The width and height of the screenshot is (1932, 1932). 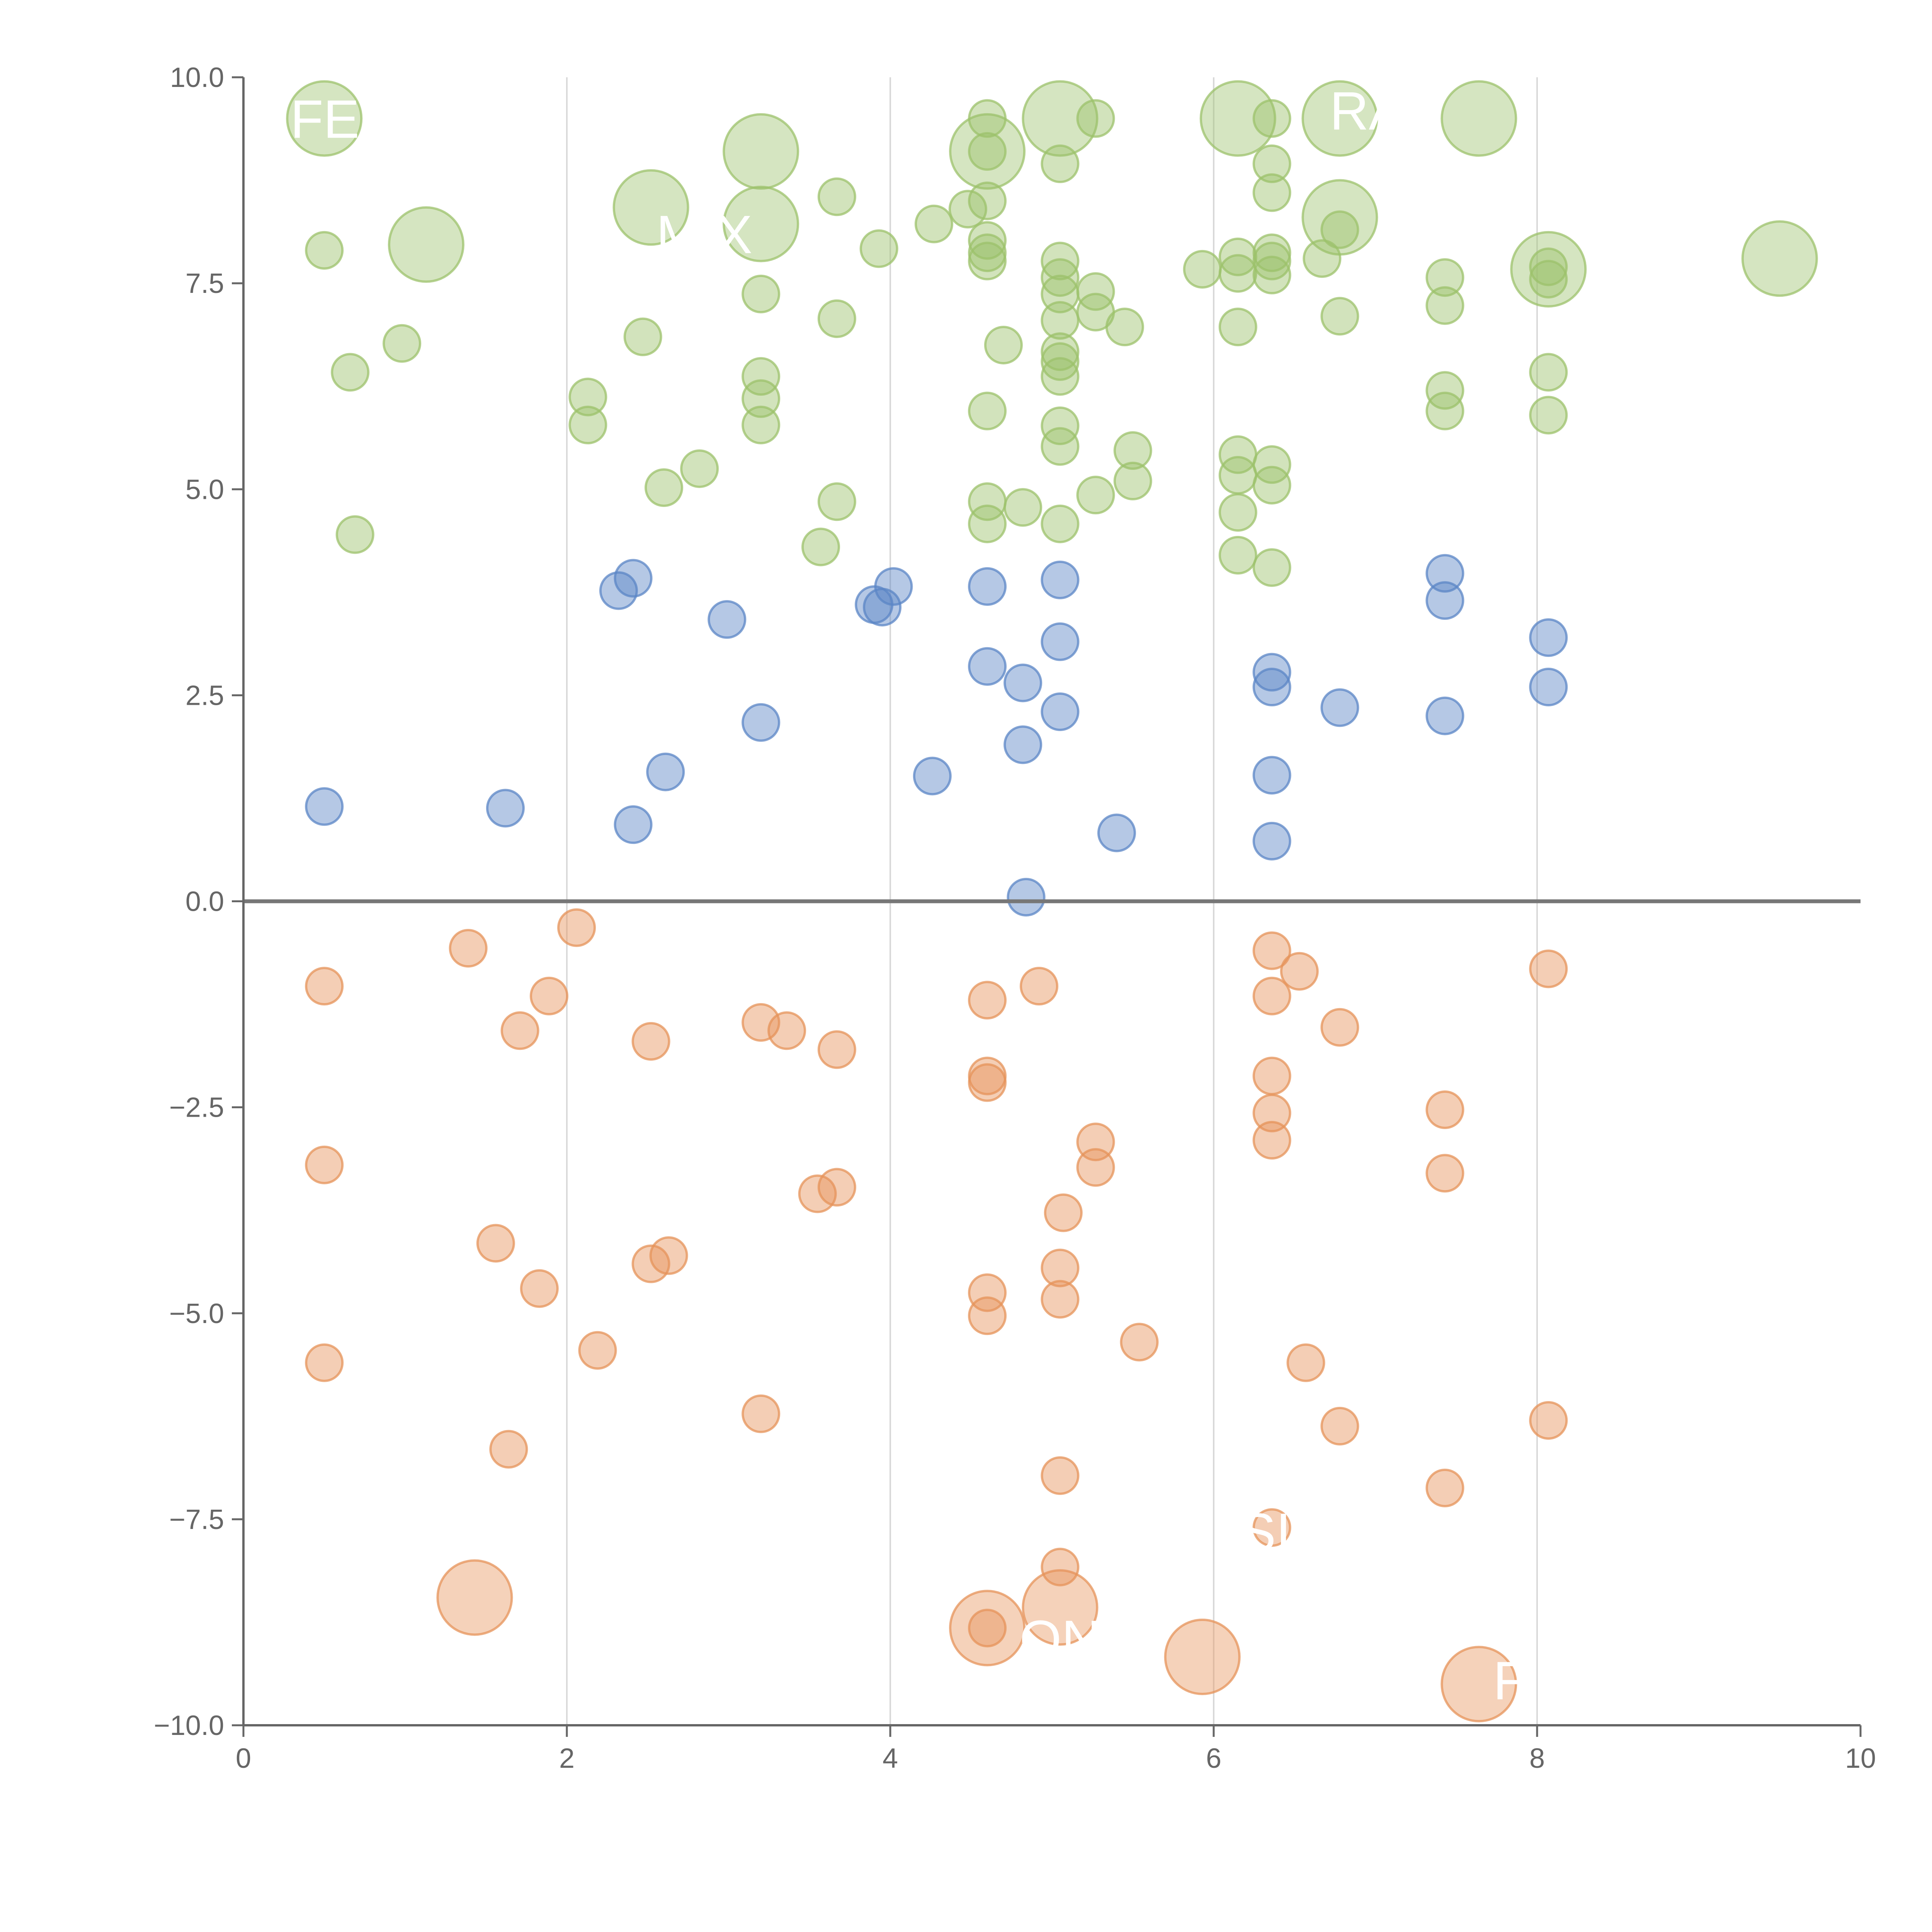 I want to click on y-tick-label: −2.5, so click(x=197, y=1107).